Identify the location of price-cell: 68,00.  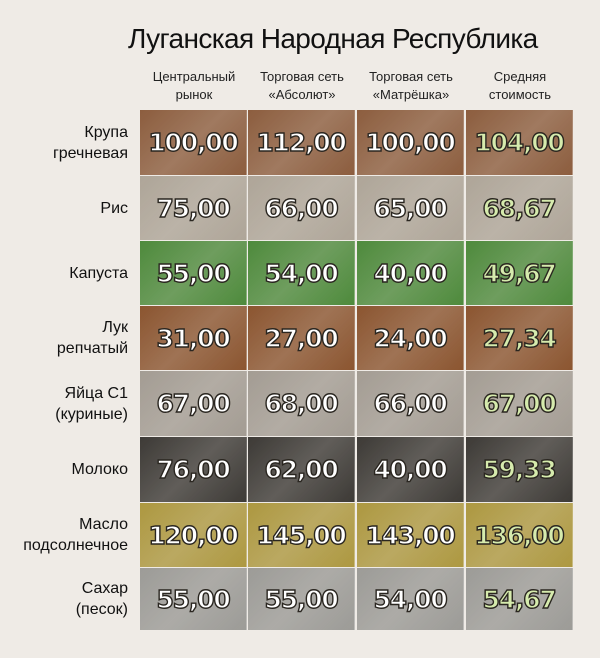
(301, 403).